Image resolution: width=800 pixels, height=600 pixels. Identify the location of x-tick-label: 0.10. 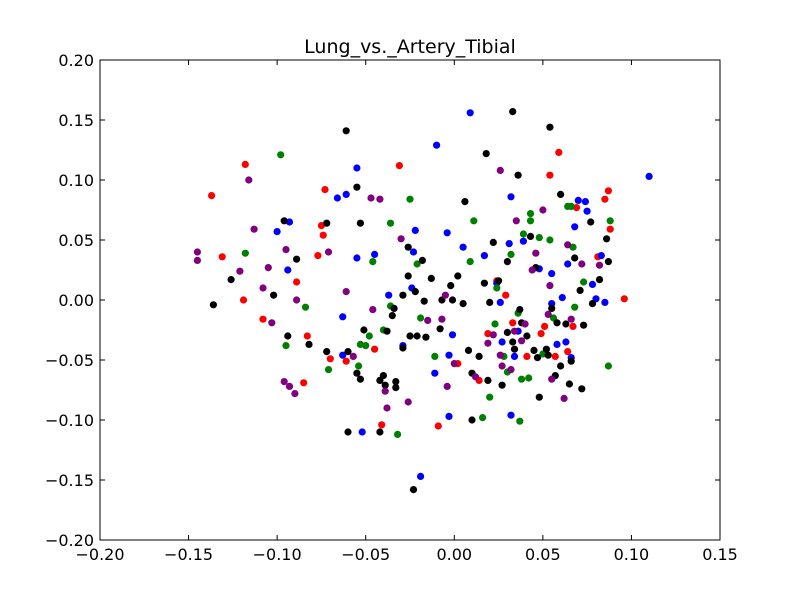
(632, 554).